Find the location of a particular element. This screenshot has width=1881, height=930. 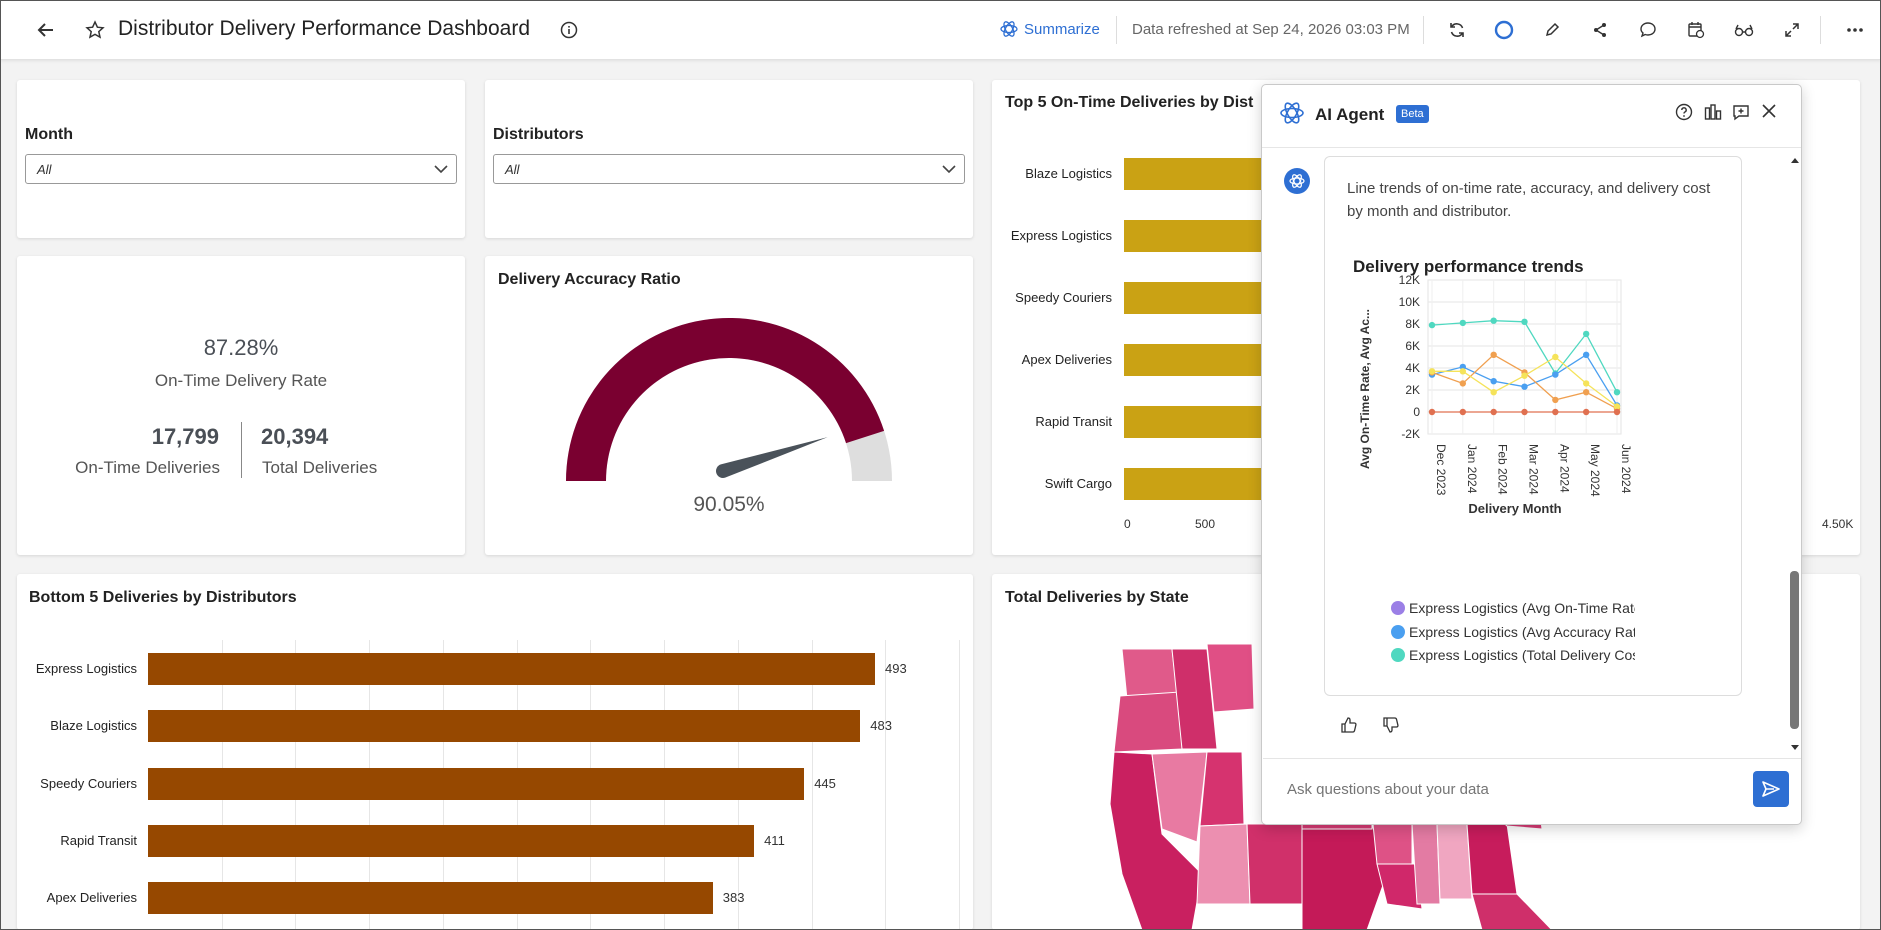

ai-atom-icon is located at coordinates (1009, 29).